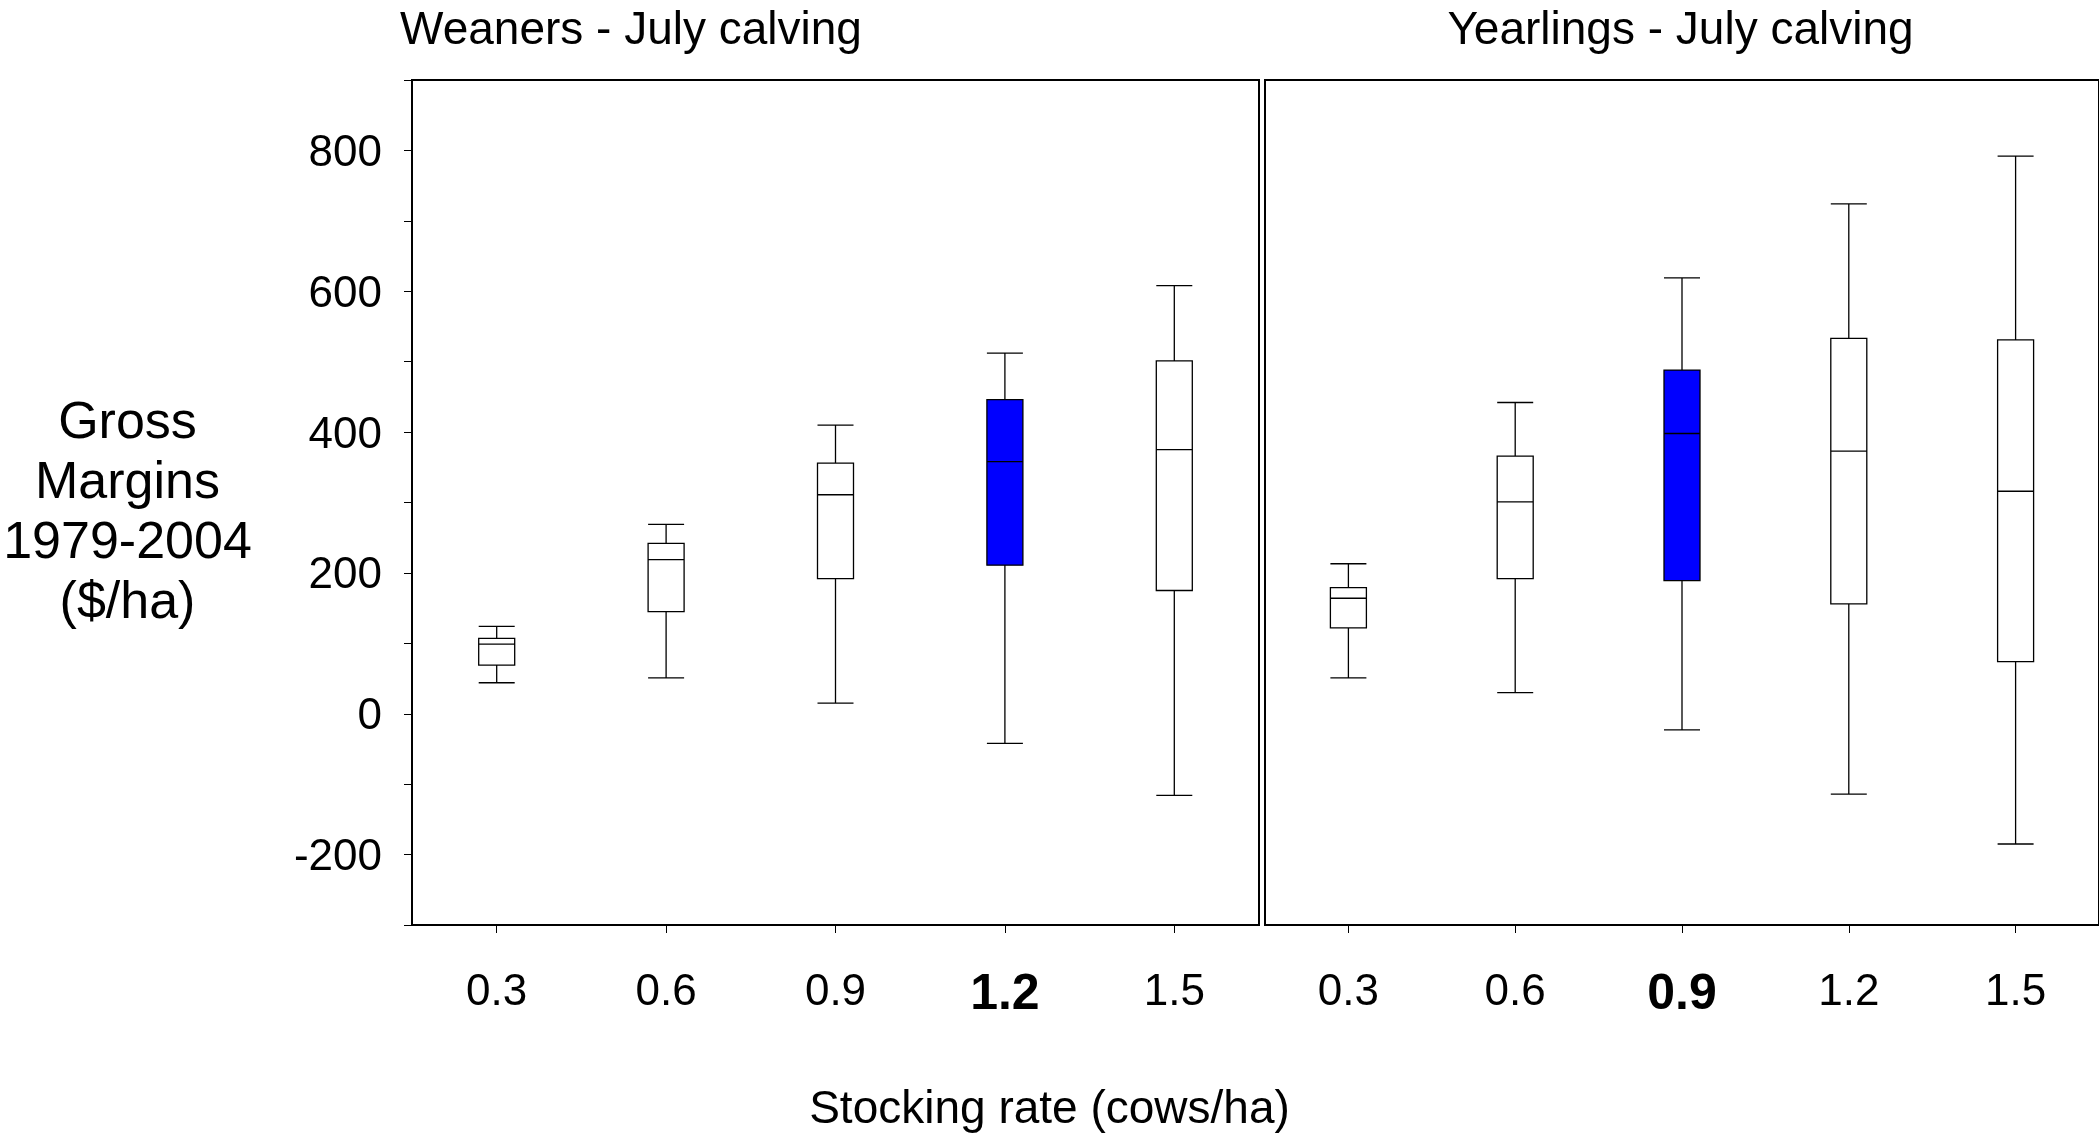  What do you see at coordinates (1680, 28) in the screenshot?
I see `chart-title: Yearlings - July calving` at bounding box center [1680, 28].